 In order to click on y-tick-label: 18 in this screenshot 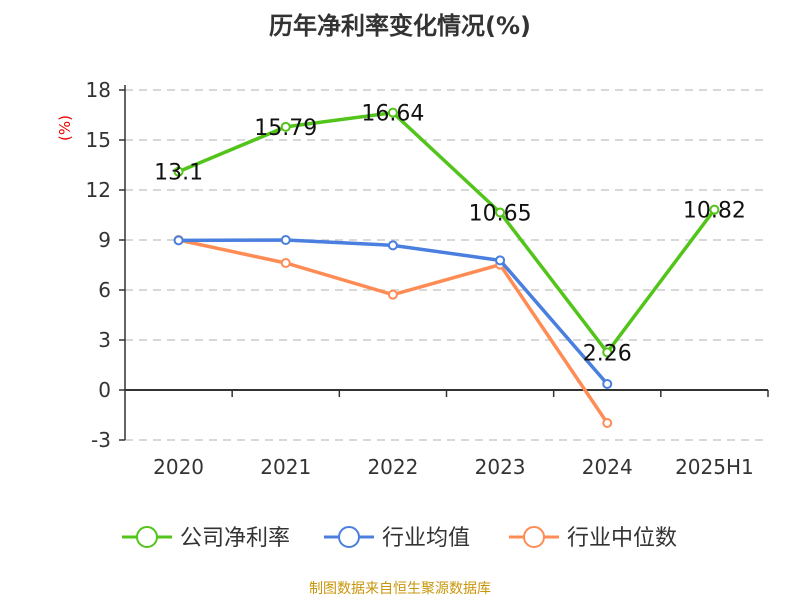, I will do `click(98, 90)`.